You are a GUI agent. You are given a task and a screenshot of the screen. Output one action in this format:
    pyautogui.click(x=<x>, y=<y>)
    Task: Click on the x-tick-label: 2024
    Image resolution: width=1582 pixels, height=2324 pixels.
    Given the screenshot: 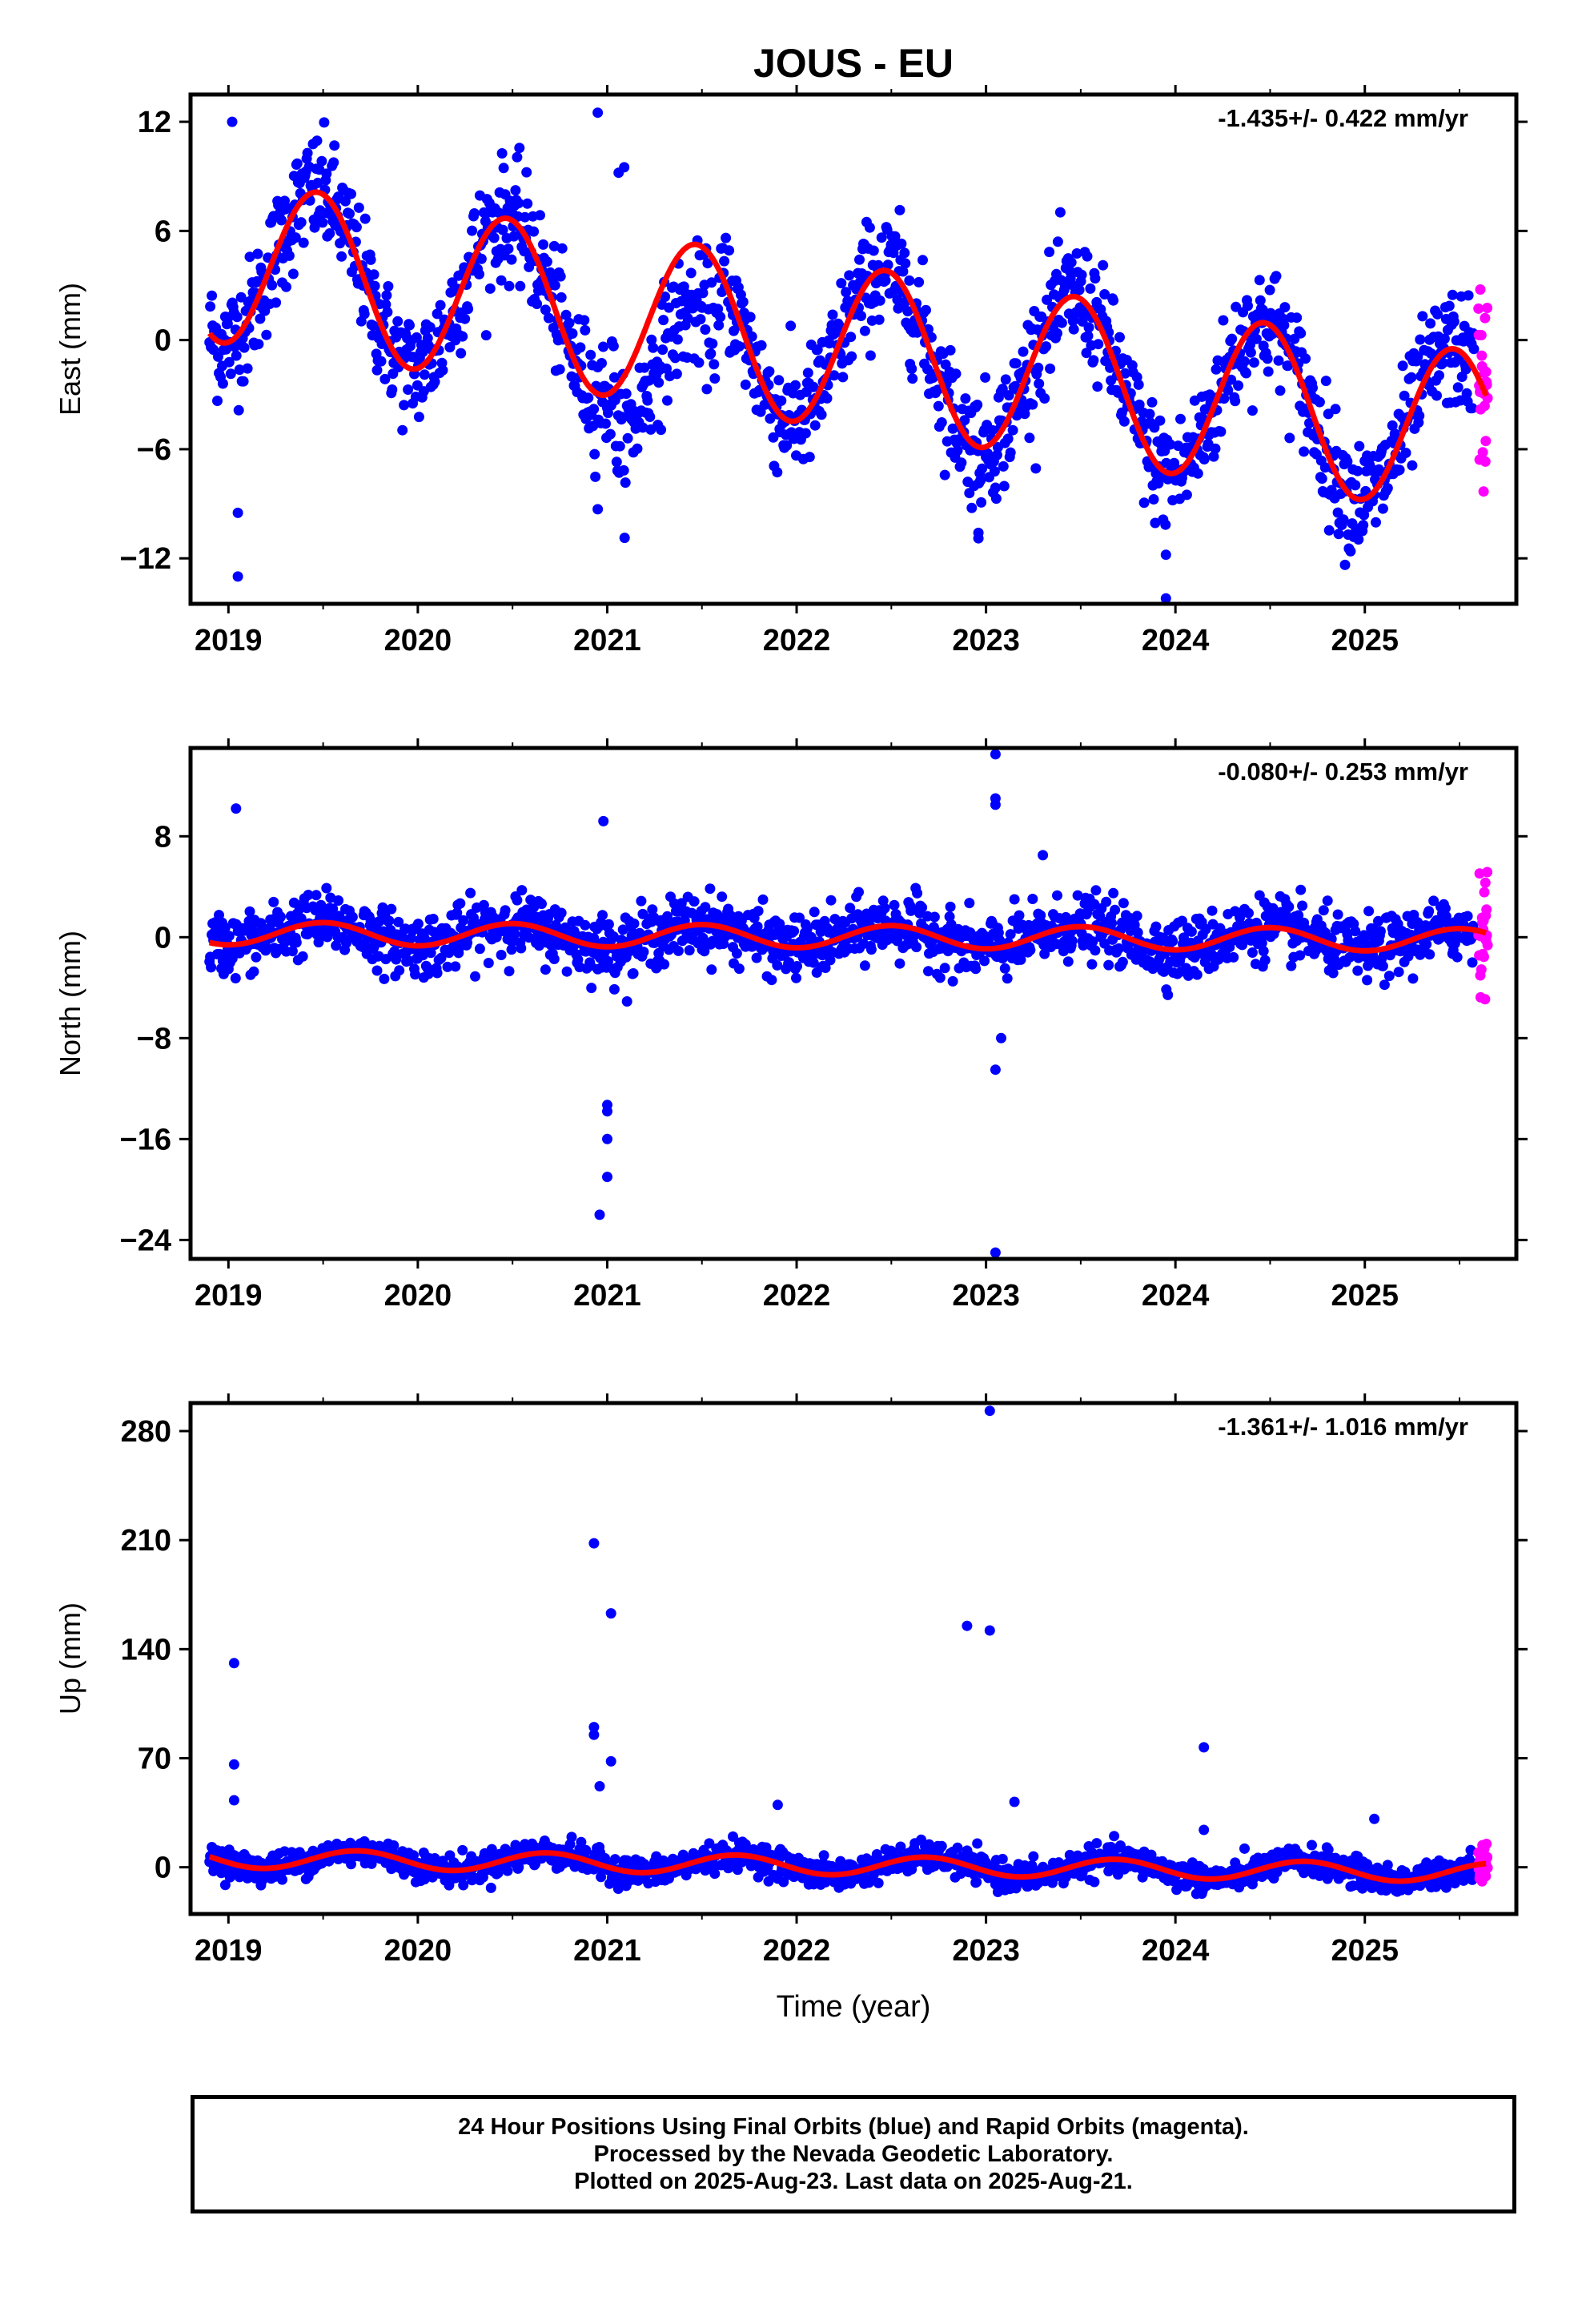 What is the action you would take?
    pyautogui.click(x=1176, y=640)
    